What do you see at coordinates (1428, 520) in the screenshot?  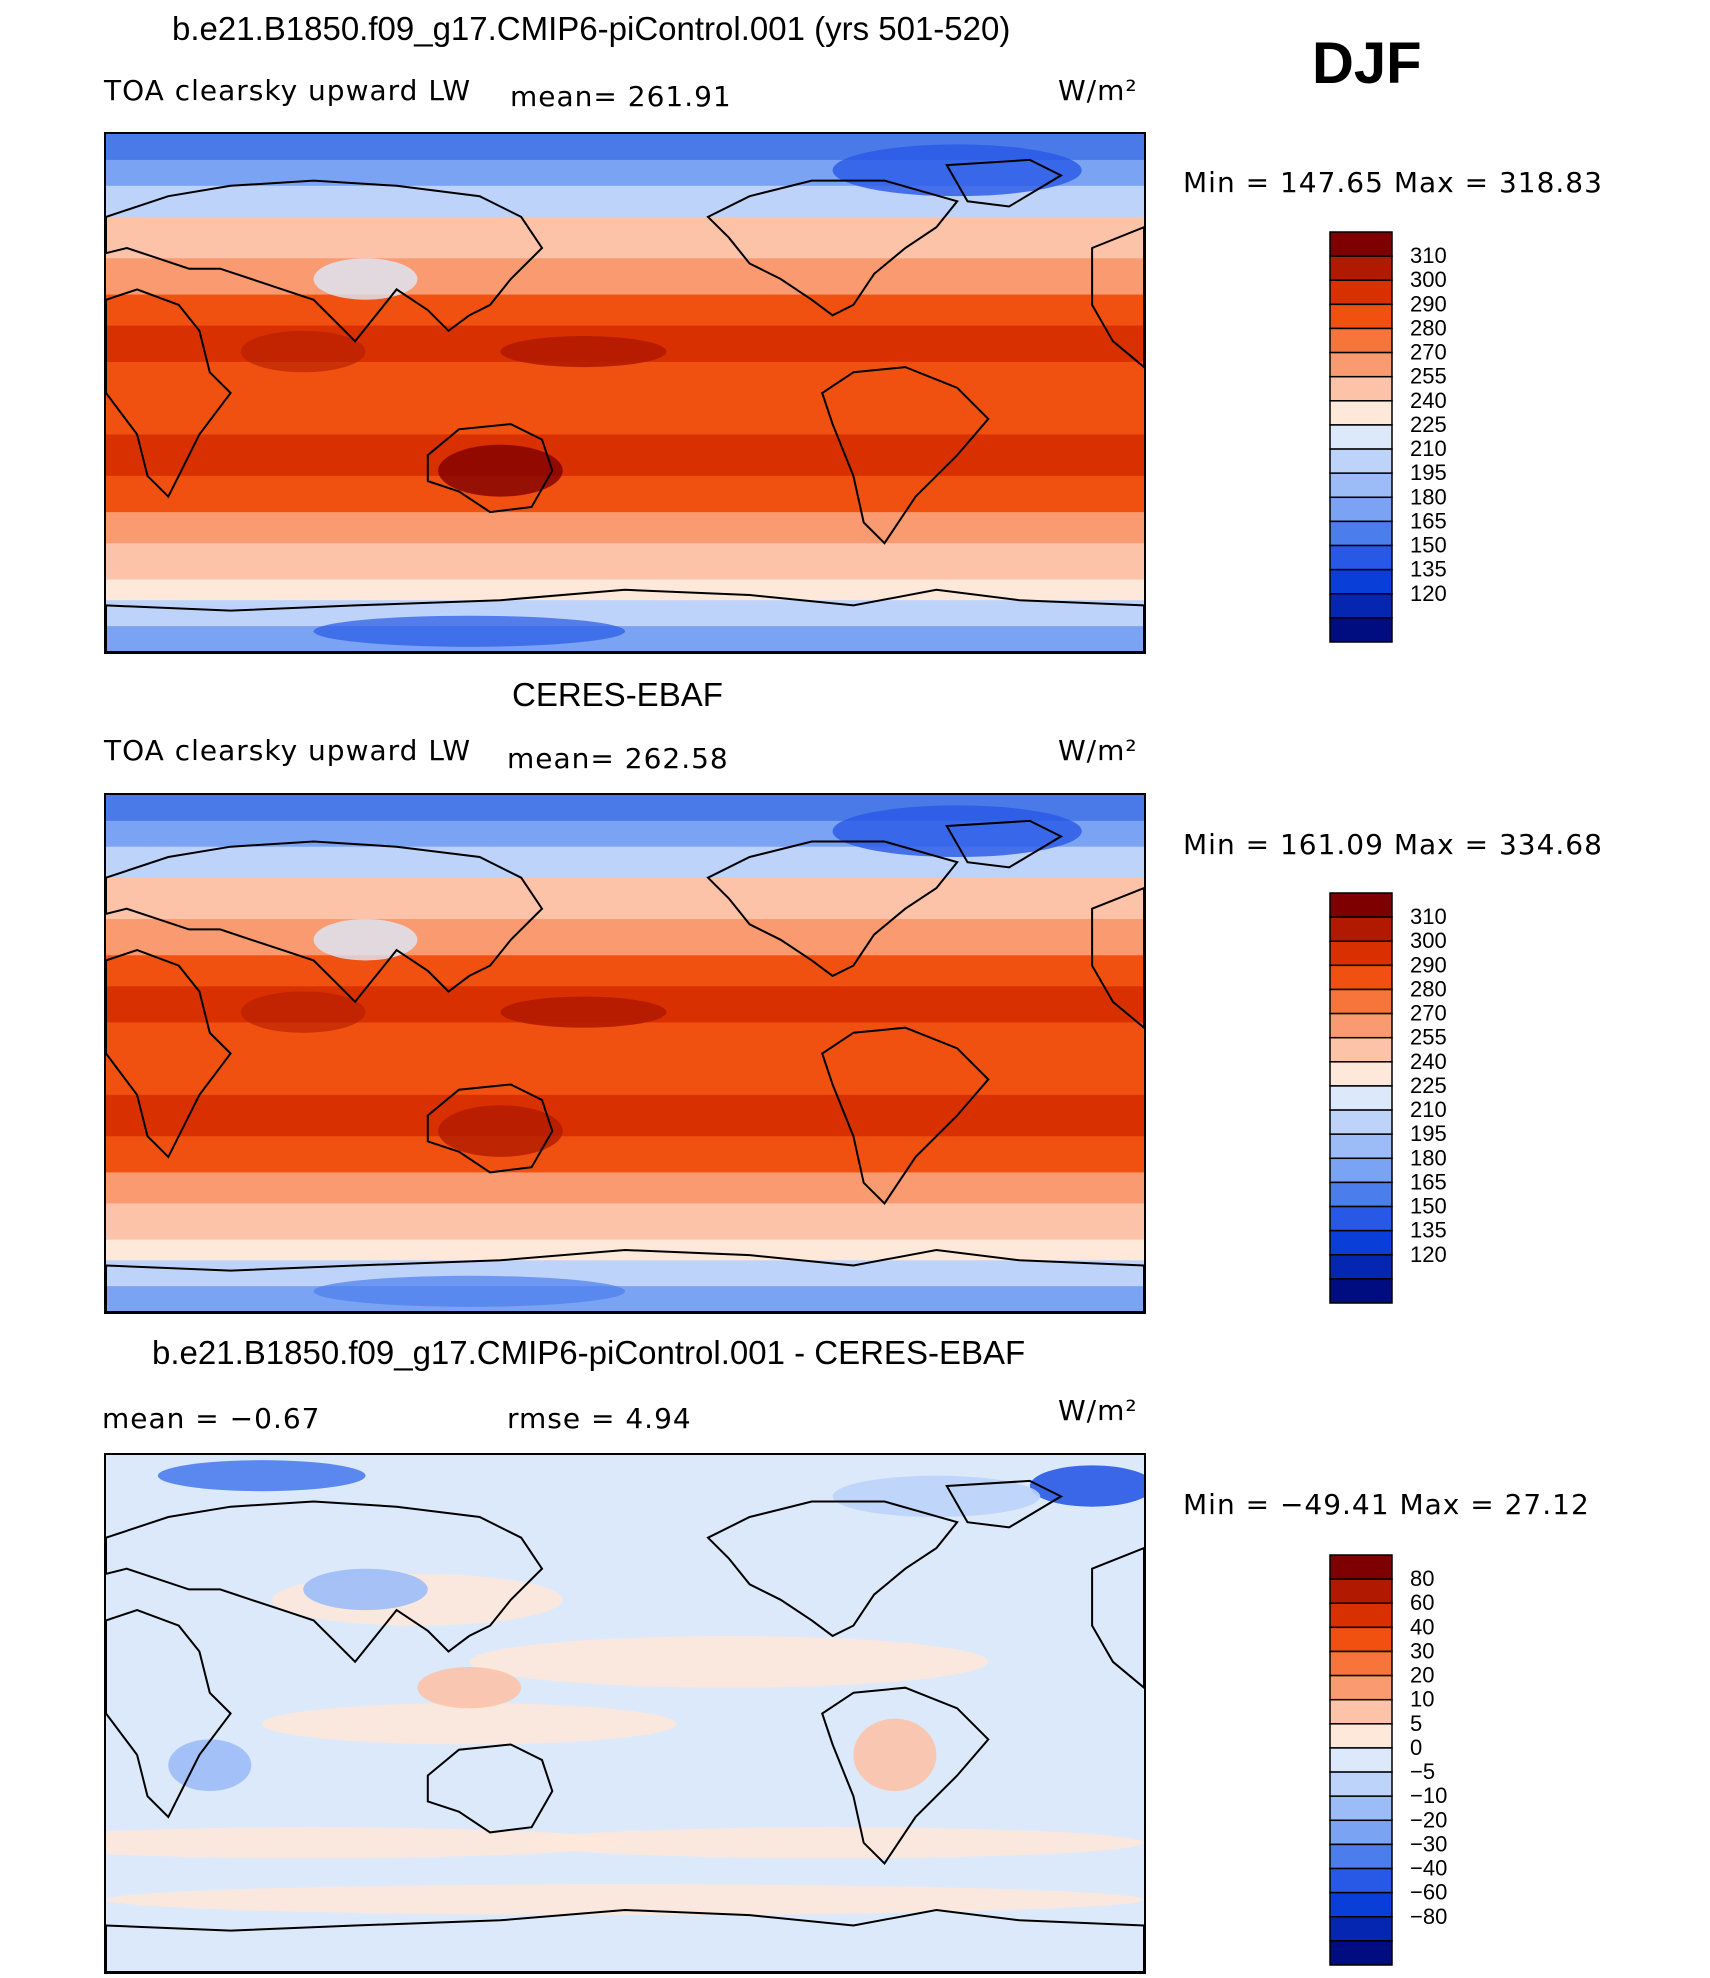 I see `panel-1-colorbar-tick-label: 165` at bounding box center [1428, 520].